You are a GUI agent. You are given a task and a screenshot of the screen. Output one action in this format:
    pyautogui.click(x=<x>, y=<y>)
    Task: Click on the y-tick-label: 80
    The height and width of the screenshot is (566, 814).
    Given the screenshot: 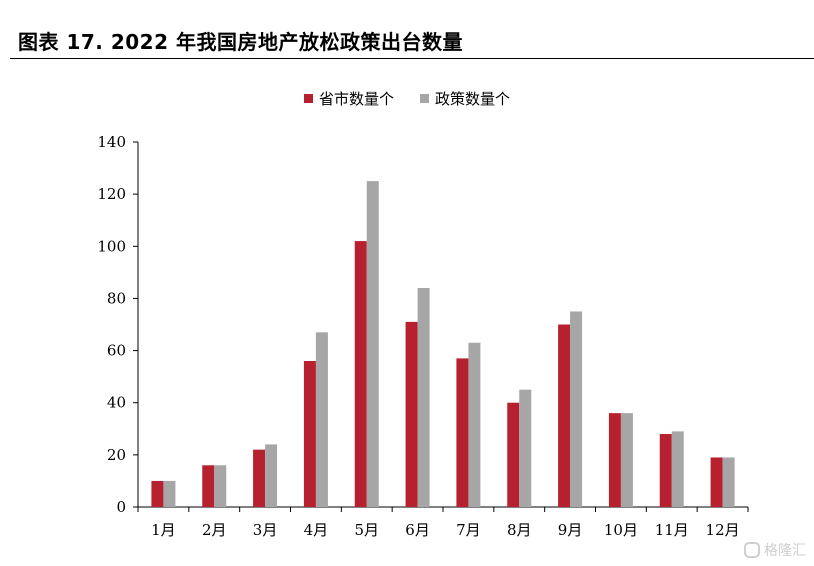 What is the action you would take?
    pyautogui.click(x=116, y=298)
    